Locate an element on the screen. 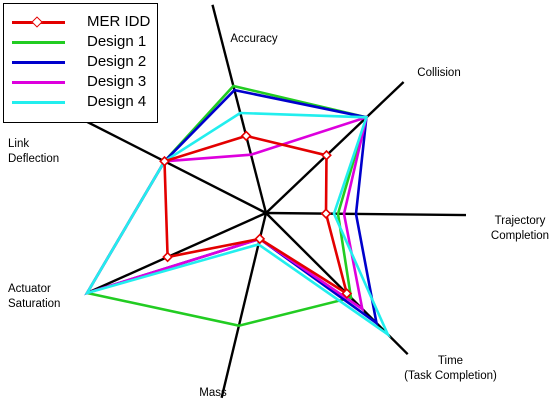 Image resolution: width=555 pixels, height=407 pixels. axis-label: Accuracy is located at coordinates (254, 39).